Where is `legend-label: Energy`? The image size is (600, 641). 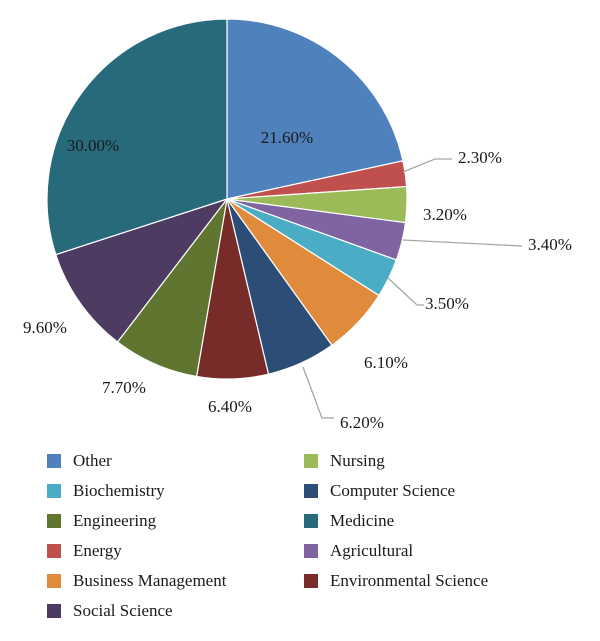 legend-label: Energy is located at coordinates (97, 550).